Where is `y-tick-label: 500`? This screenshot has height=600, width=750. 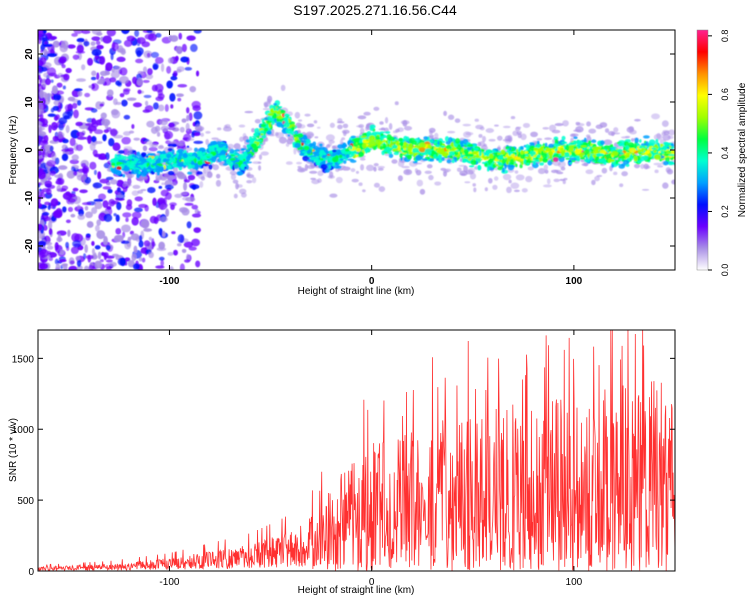
y-tick-label: 500 is located at coordinates (25, 501).